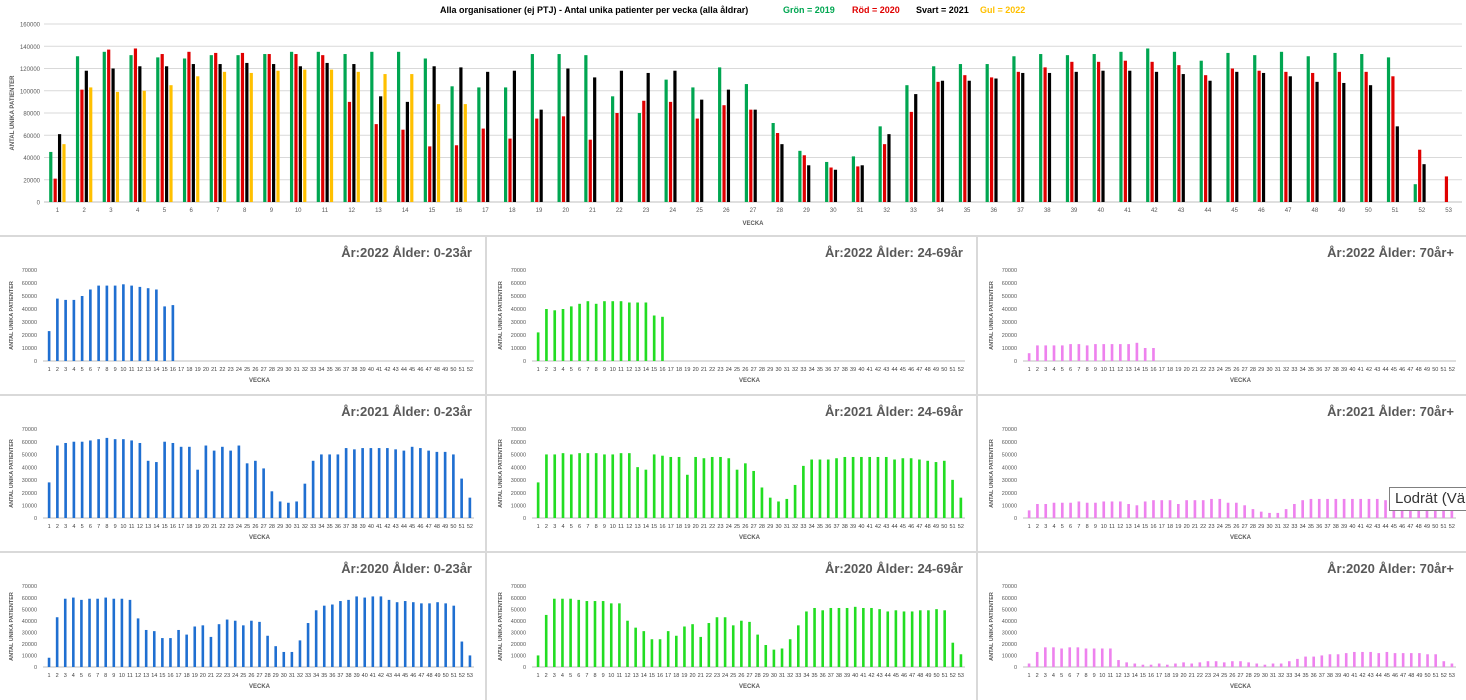 This screenshot has height=700, width=1466. Describe the element at coordinates (406, 568) in the screenshot. I see `chart-title: År:2020 Ålder: 0-23år` at that location.